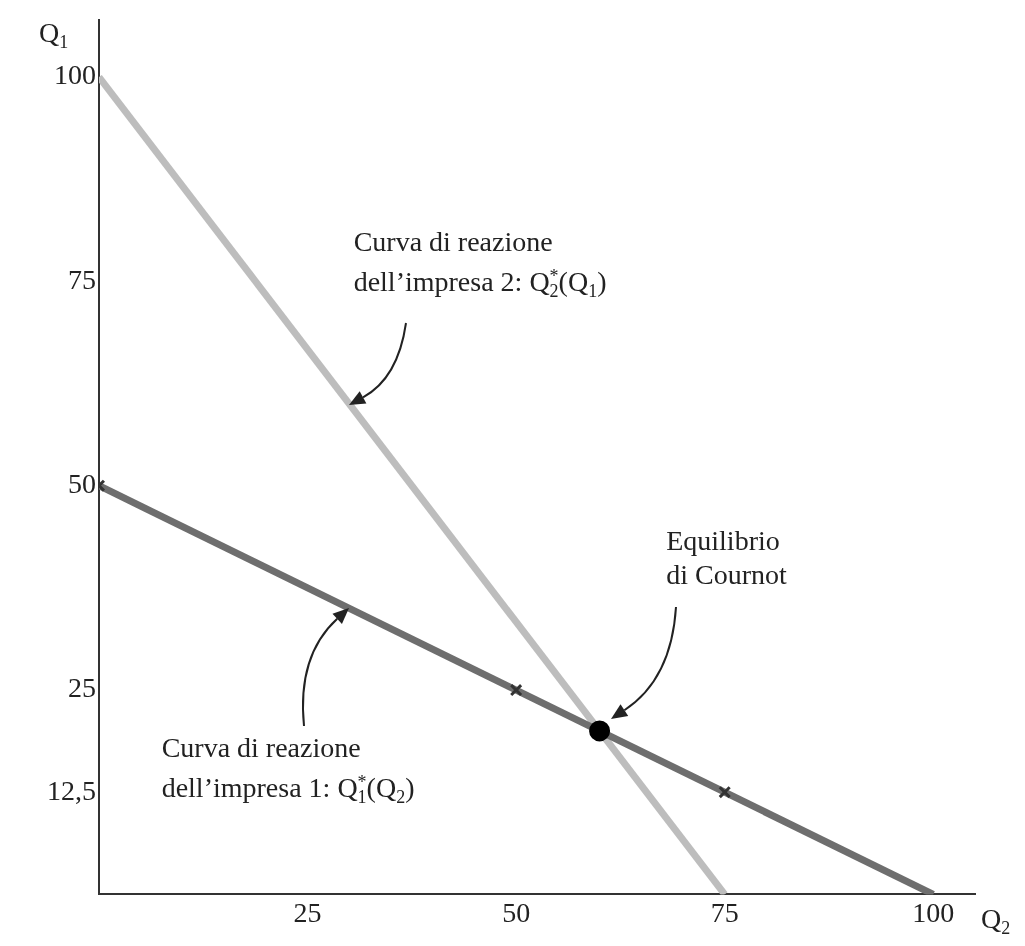  I want to click on annotation: Curva di reazione dell’impresa 2: Q$^{*}$$_{2}$(Q$_{1}$), so click(480, 263).